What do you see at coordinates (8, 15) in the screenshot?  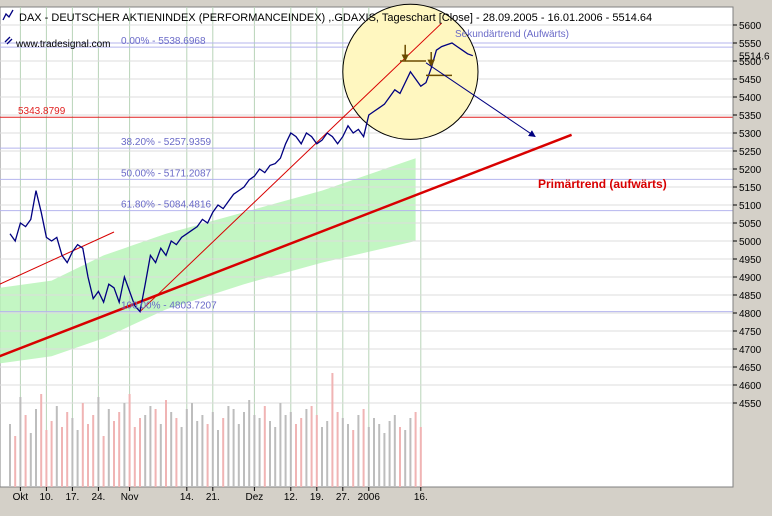 I see `chart-icon` at bounding box center [8, 15].